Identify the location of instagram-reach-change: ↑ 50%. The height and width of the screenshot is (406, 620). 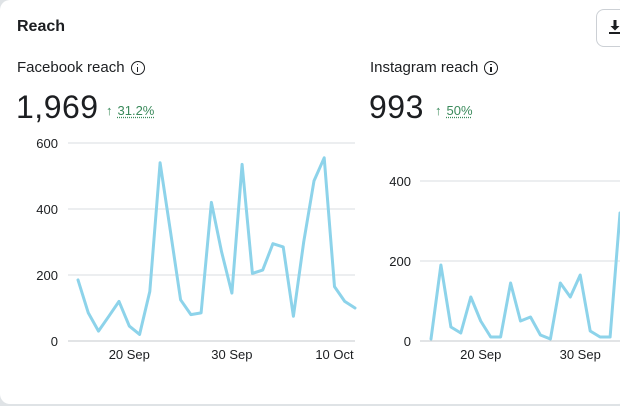
(454, 110).